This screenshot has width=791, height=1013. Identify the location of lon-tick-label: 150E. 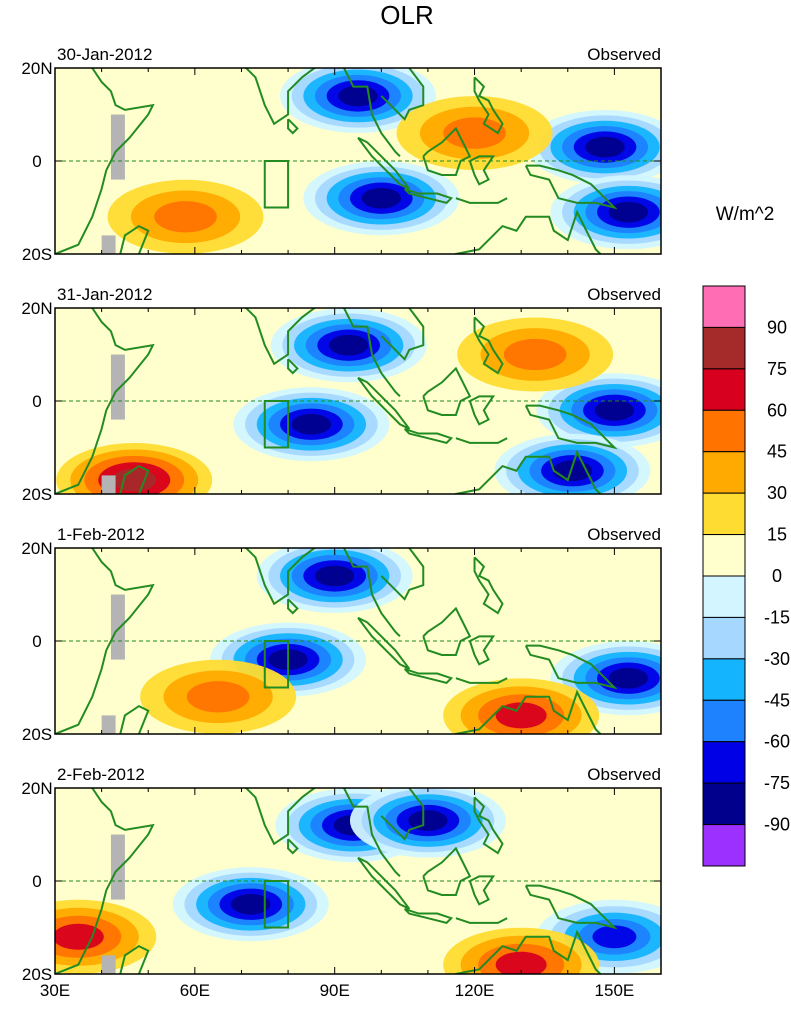
(615, 990).